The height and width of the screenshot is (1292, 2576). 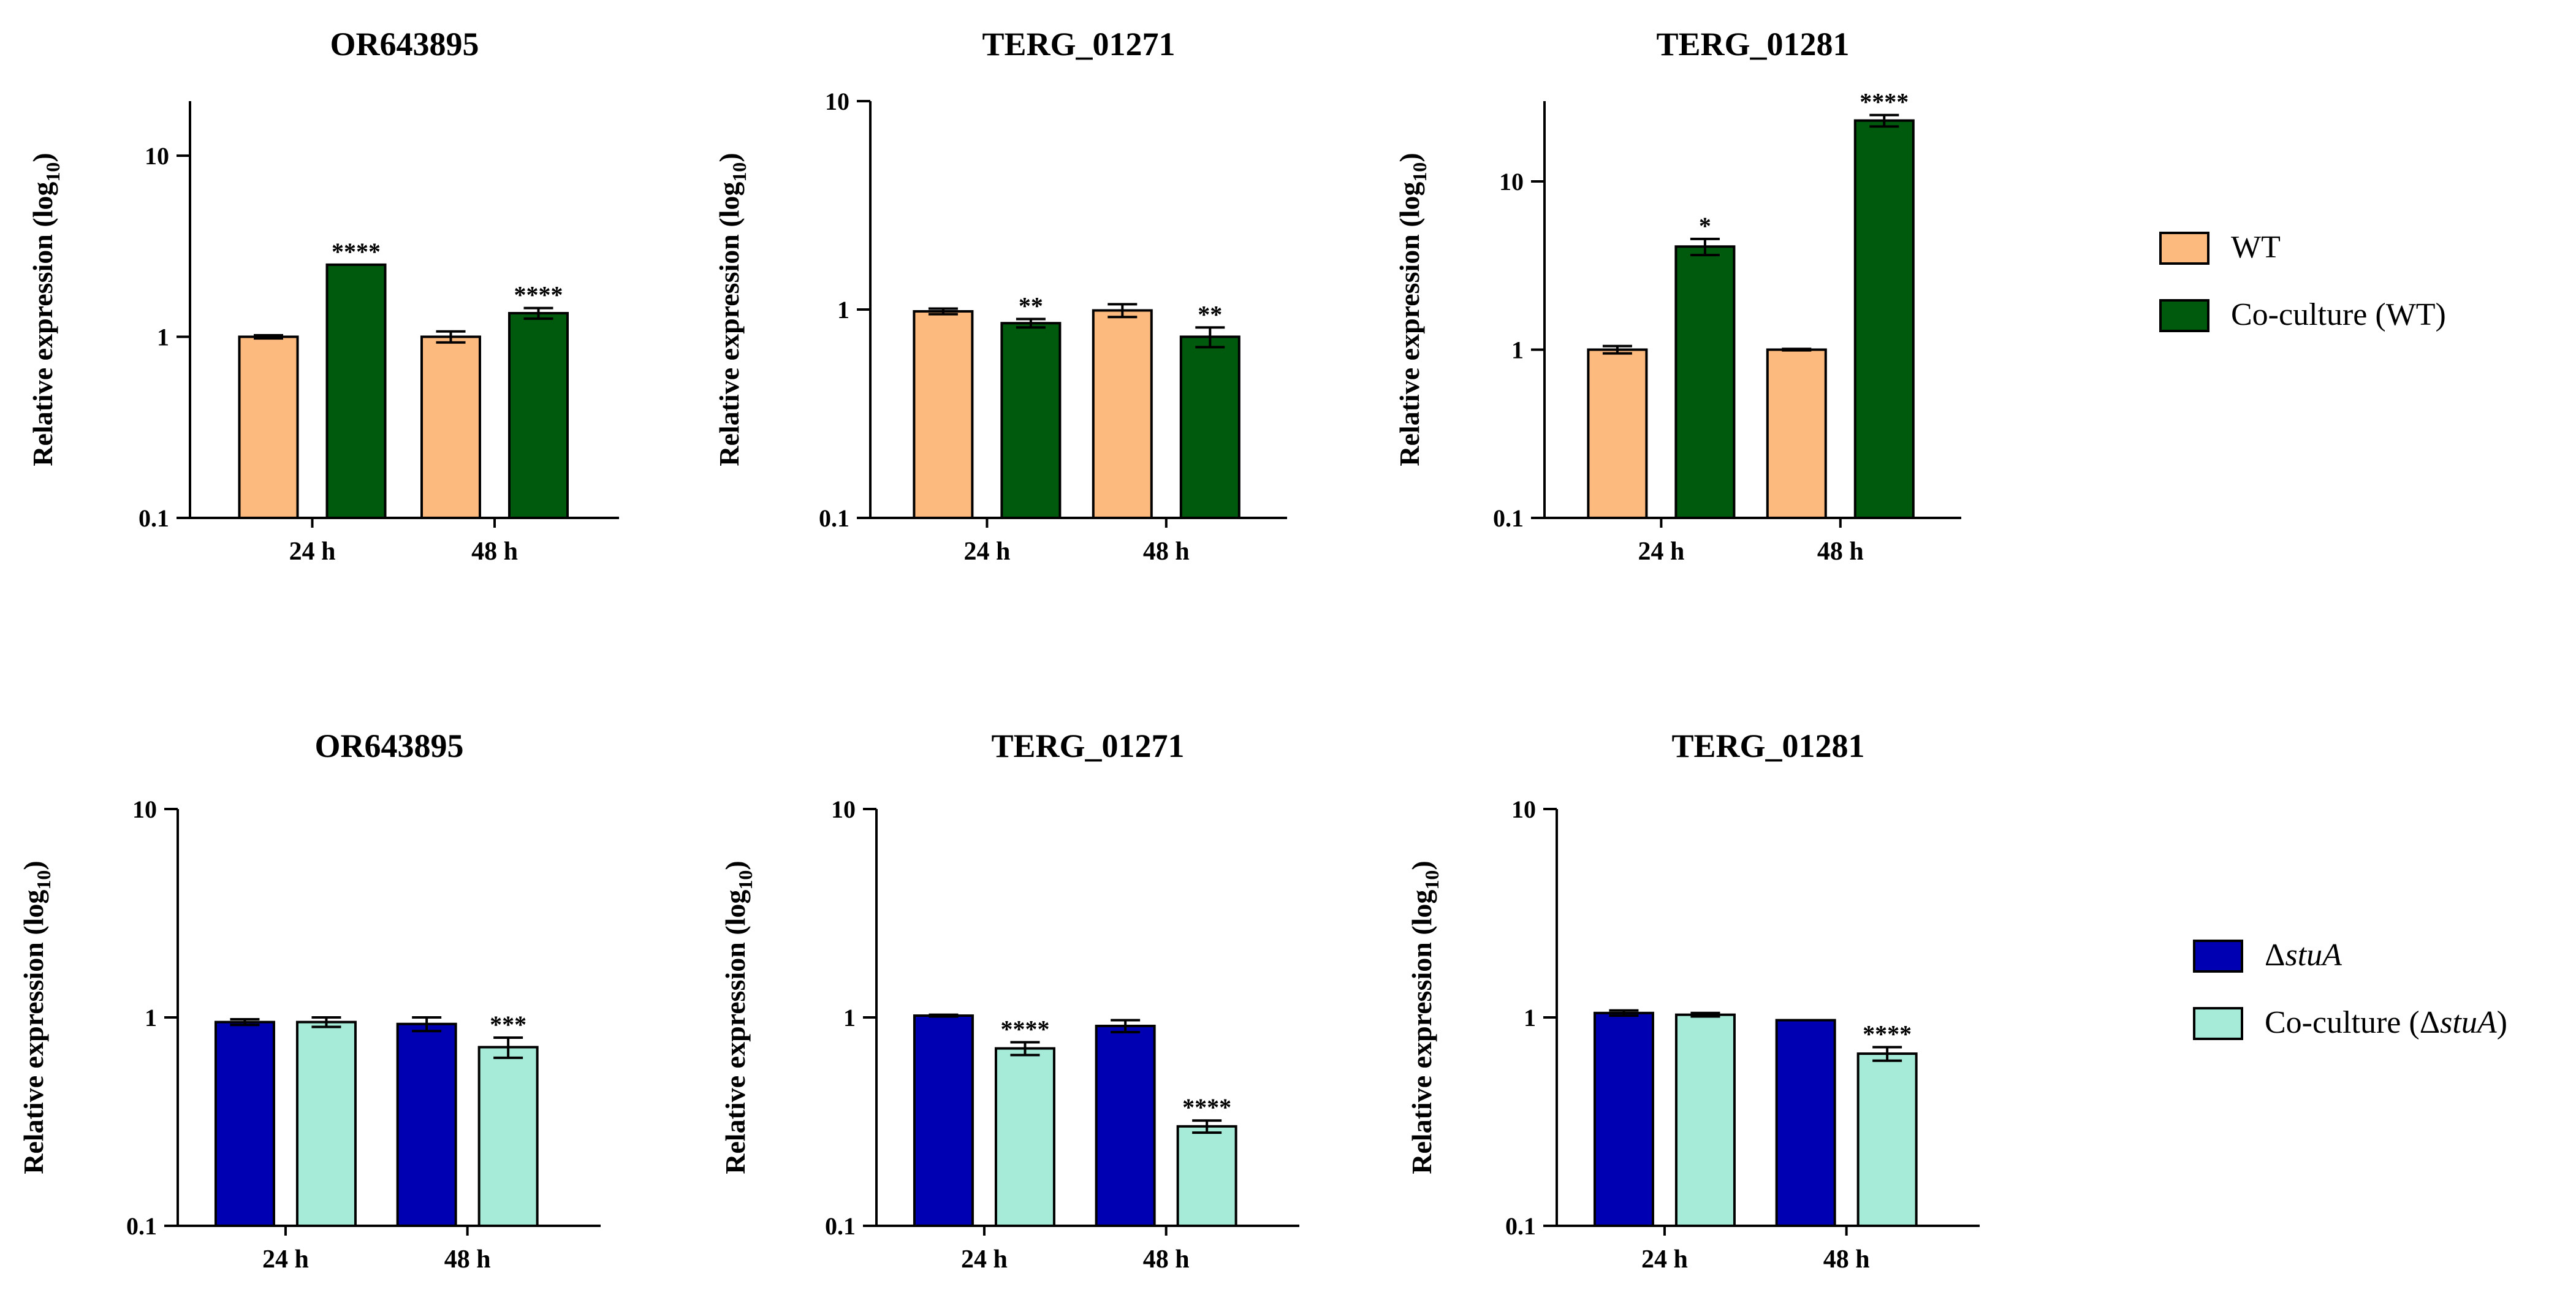 I want to click on chart-title: OR643895, so click(x=404, y=44).